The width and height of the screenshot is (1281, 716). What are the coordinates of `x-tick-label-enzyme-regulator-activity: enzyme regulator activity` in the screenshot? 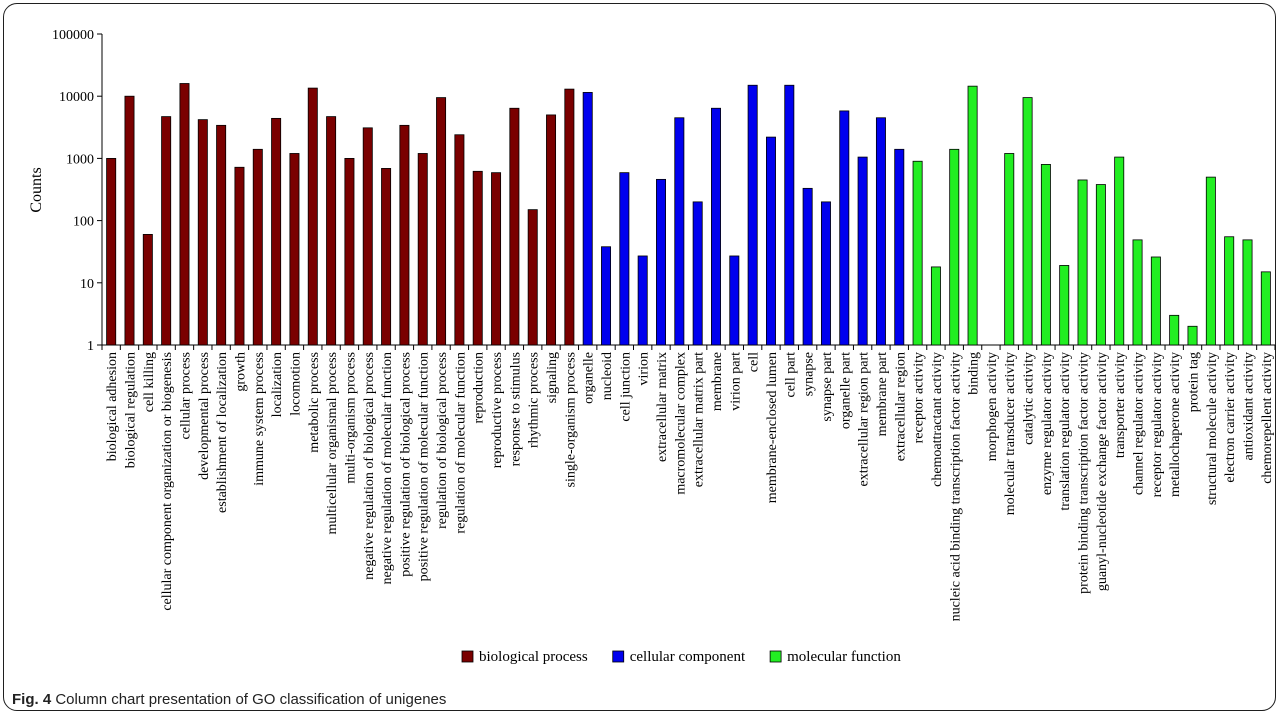 It's located at (1047, 423).